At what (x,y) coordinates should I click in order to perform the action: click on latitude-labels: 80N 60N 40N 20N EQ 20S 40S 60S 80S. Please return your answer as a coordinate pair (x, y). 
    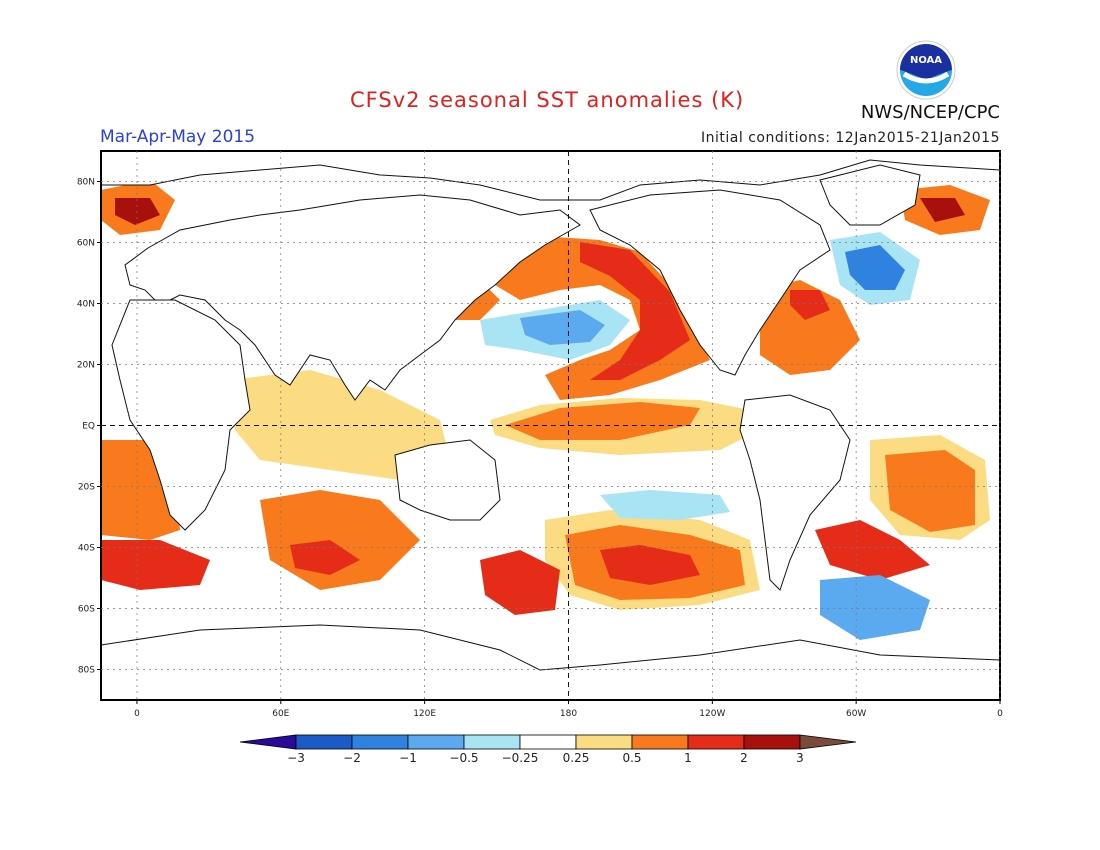
    Looking at the image, I should click on (89, 427).